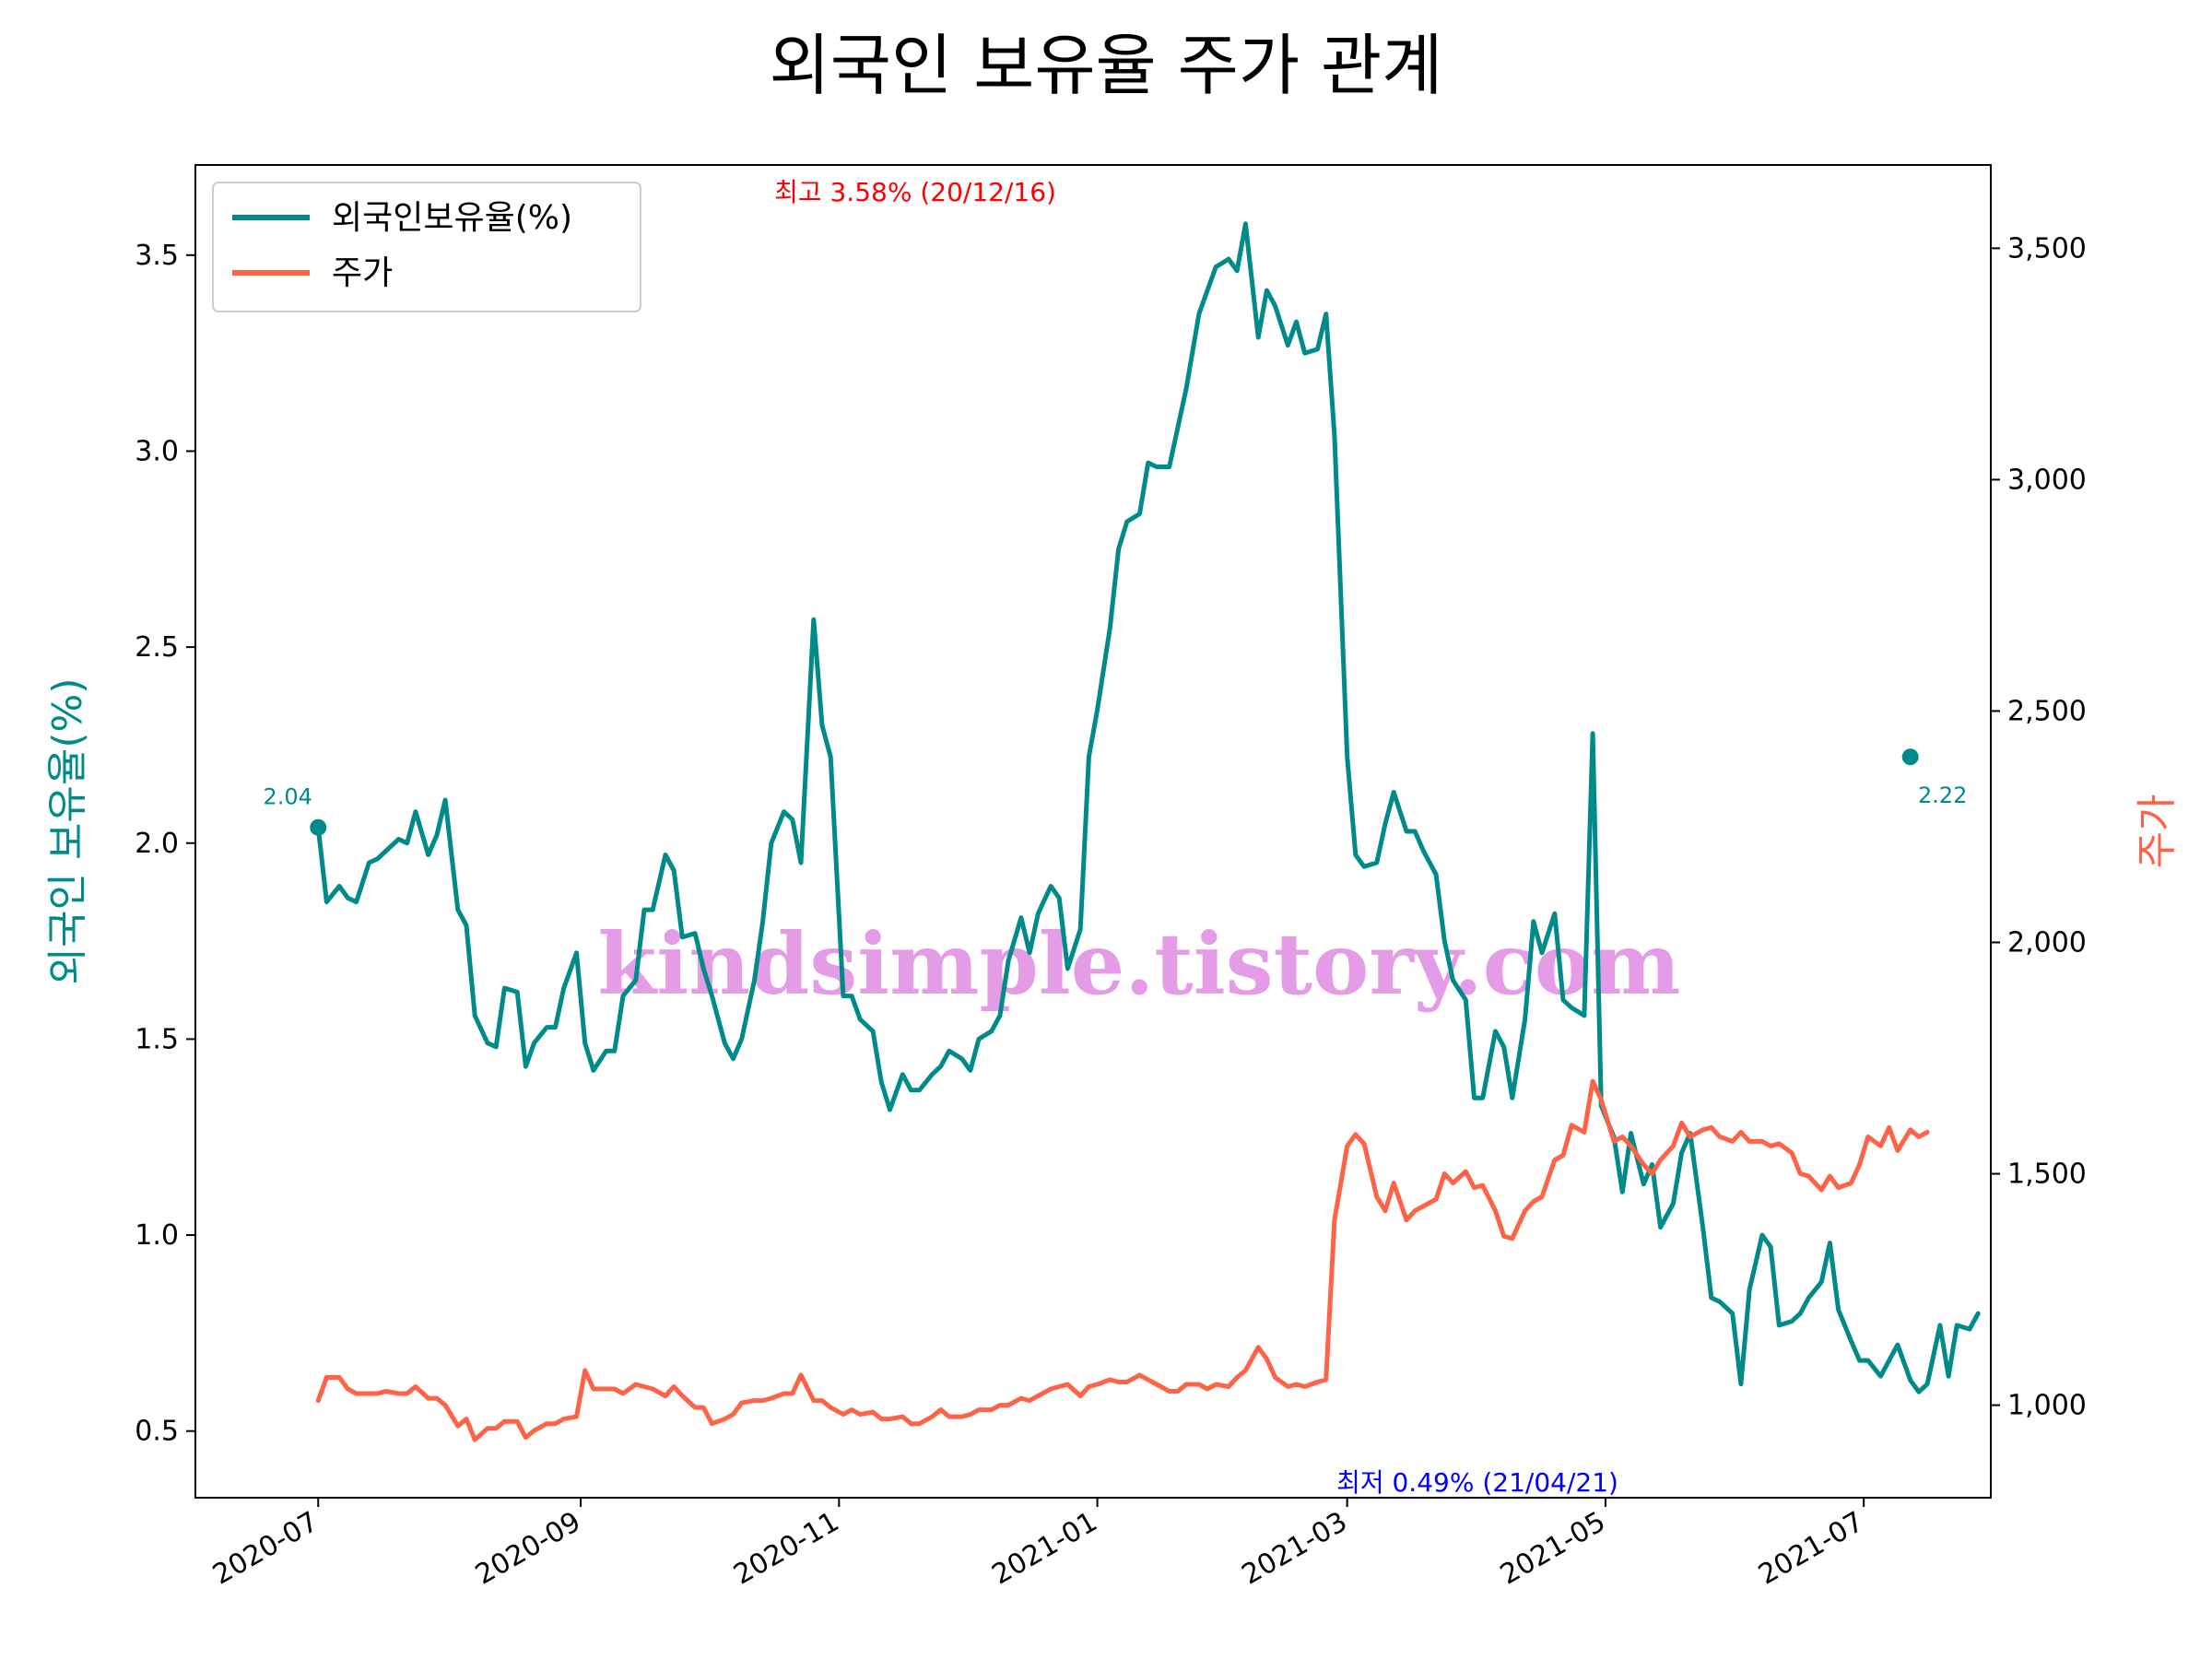 The width and height of the screenshot is (2212, 1659). I want to click on y-right-tick-label: 2,000, so click(2047, 943).